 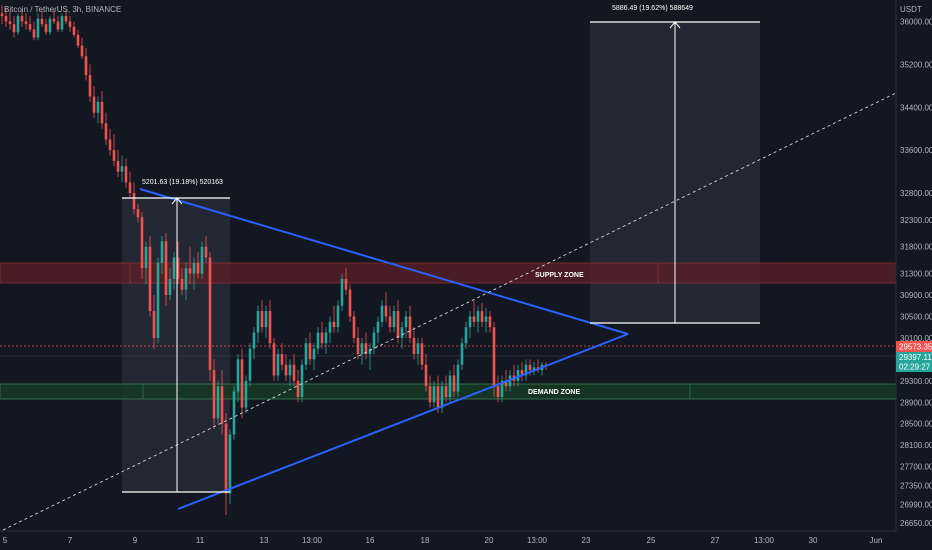 What do you see at coordinates (62, 9) in the screenshot?
I see `symbol-title: Bitcoin / TetherUS, 3h, BINANCE` at bounding box center [62, 9].